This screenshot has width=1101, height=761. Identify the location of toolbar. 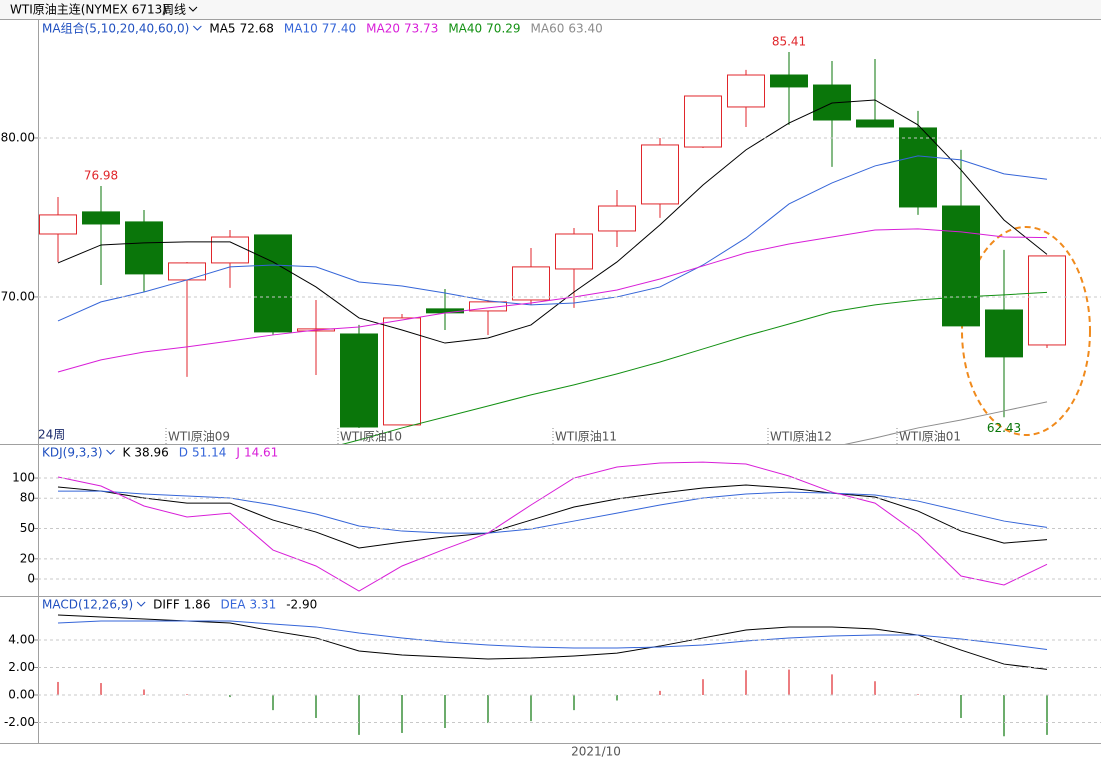
(550, 10).